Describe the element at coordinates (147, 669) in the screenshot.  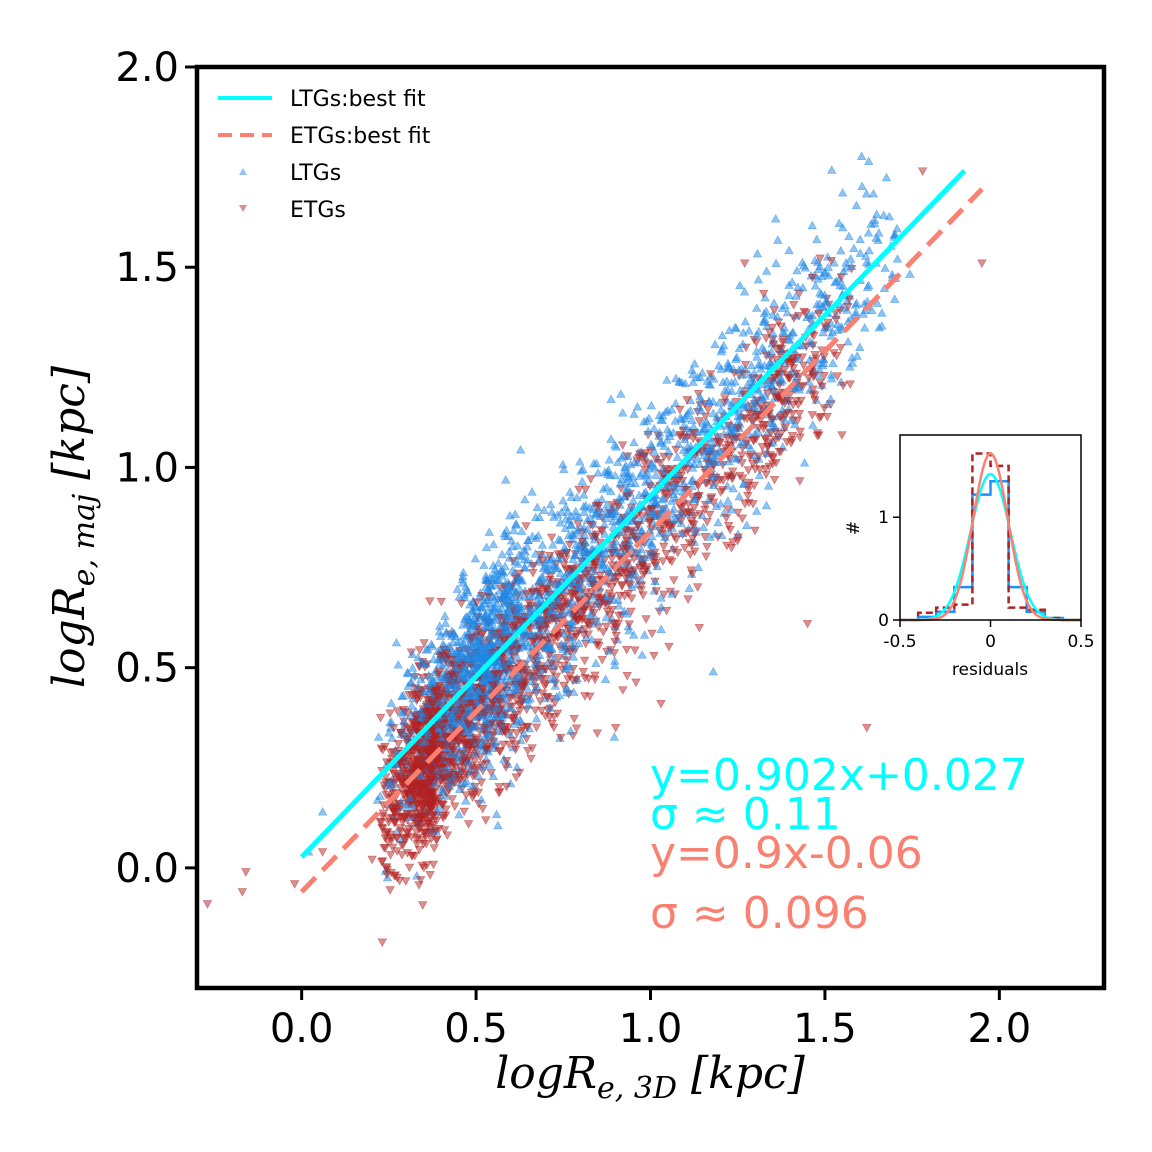
I see `y-tick-label: 0.5` at that location.